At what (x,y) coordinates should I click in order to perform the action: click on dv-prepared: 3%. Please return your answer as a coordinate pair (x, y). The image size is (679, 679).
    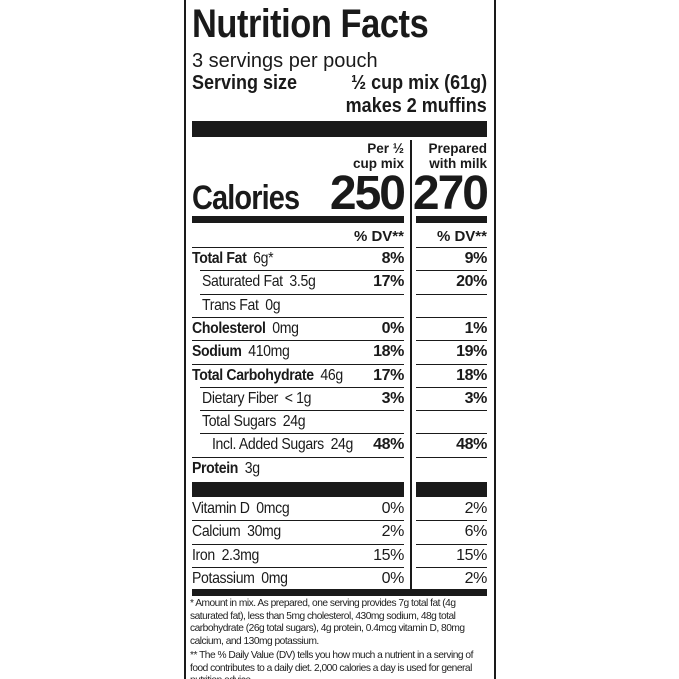
    Looking at the image, I should click on (476, 398).